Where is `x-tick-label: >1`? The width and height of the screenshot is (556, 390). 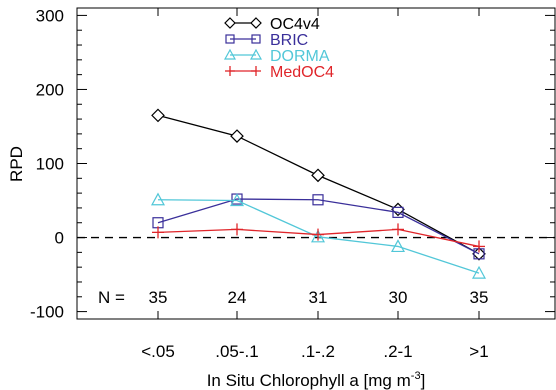 x-tick-label: >1 is located at coordinates (478, 351).